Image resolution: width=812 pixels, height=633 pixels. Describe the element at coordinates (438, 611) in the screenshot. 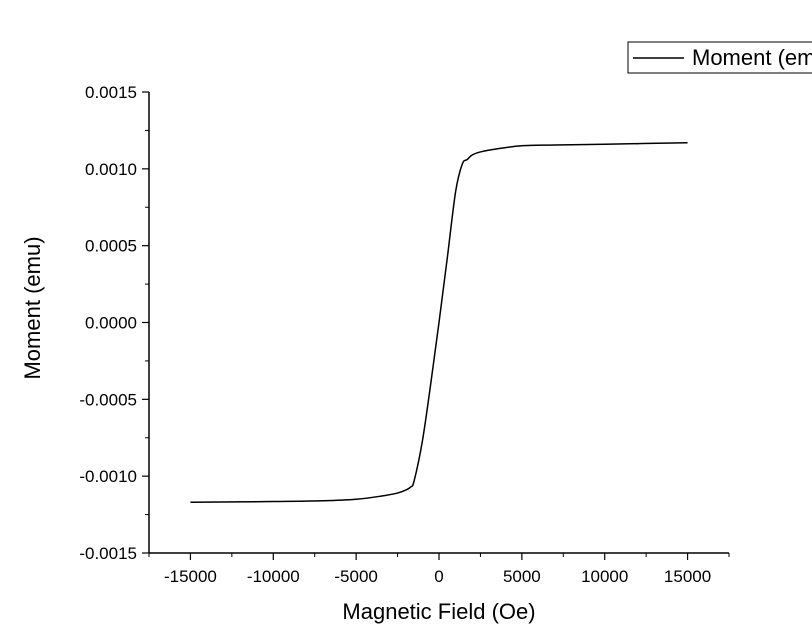

I see `x-axis-title: Magnetic Field (Oe)` at that location.